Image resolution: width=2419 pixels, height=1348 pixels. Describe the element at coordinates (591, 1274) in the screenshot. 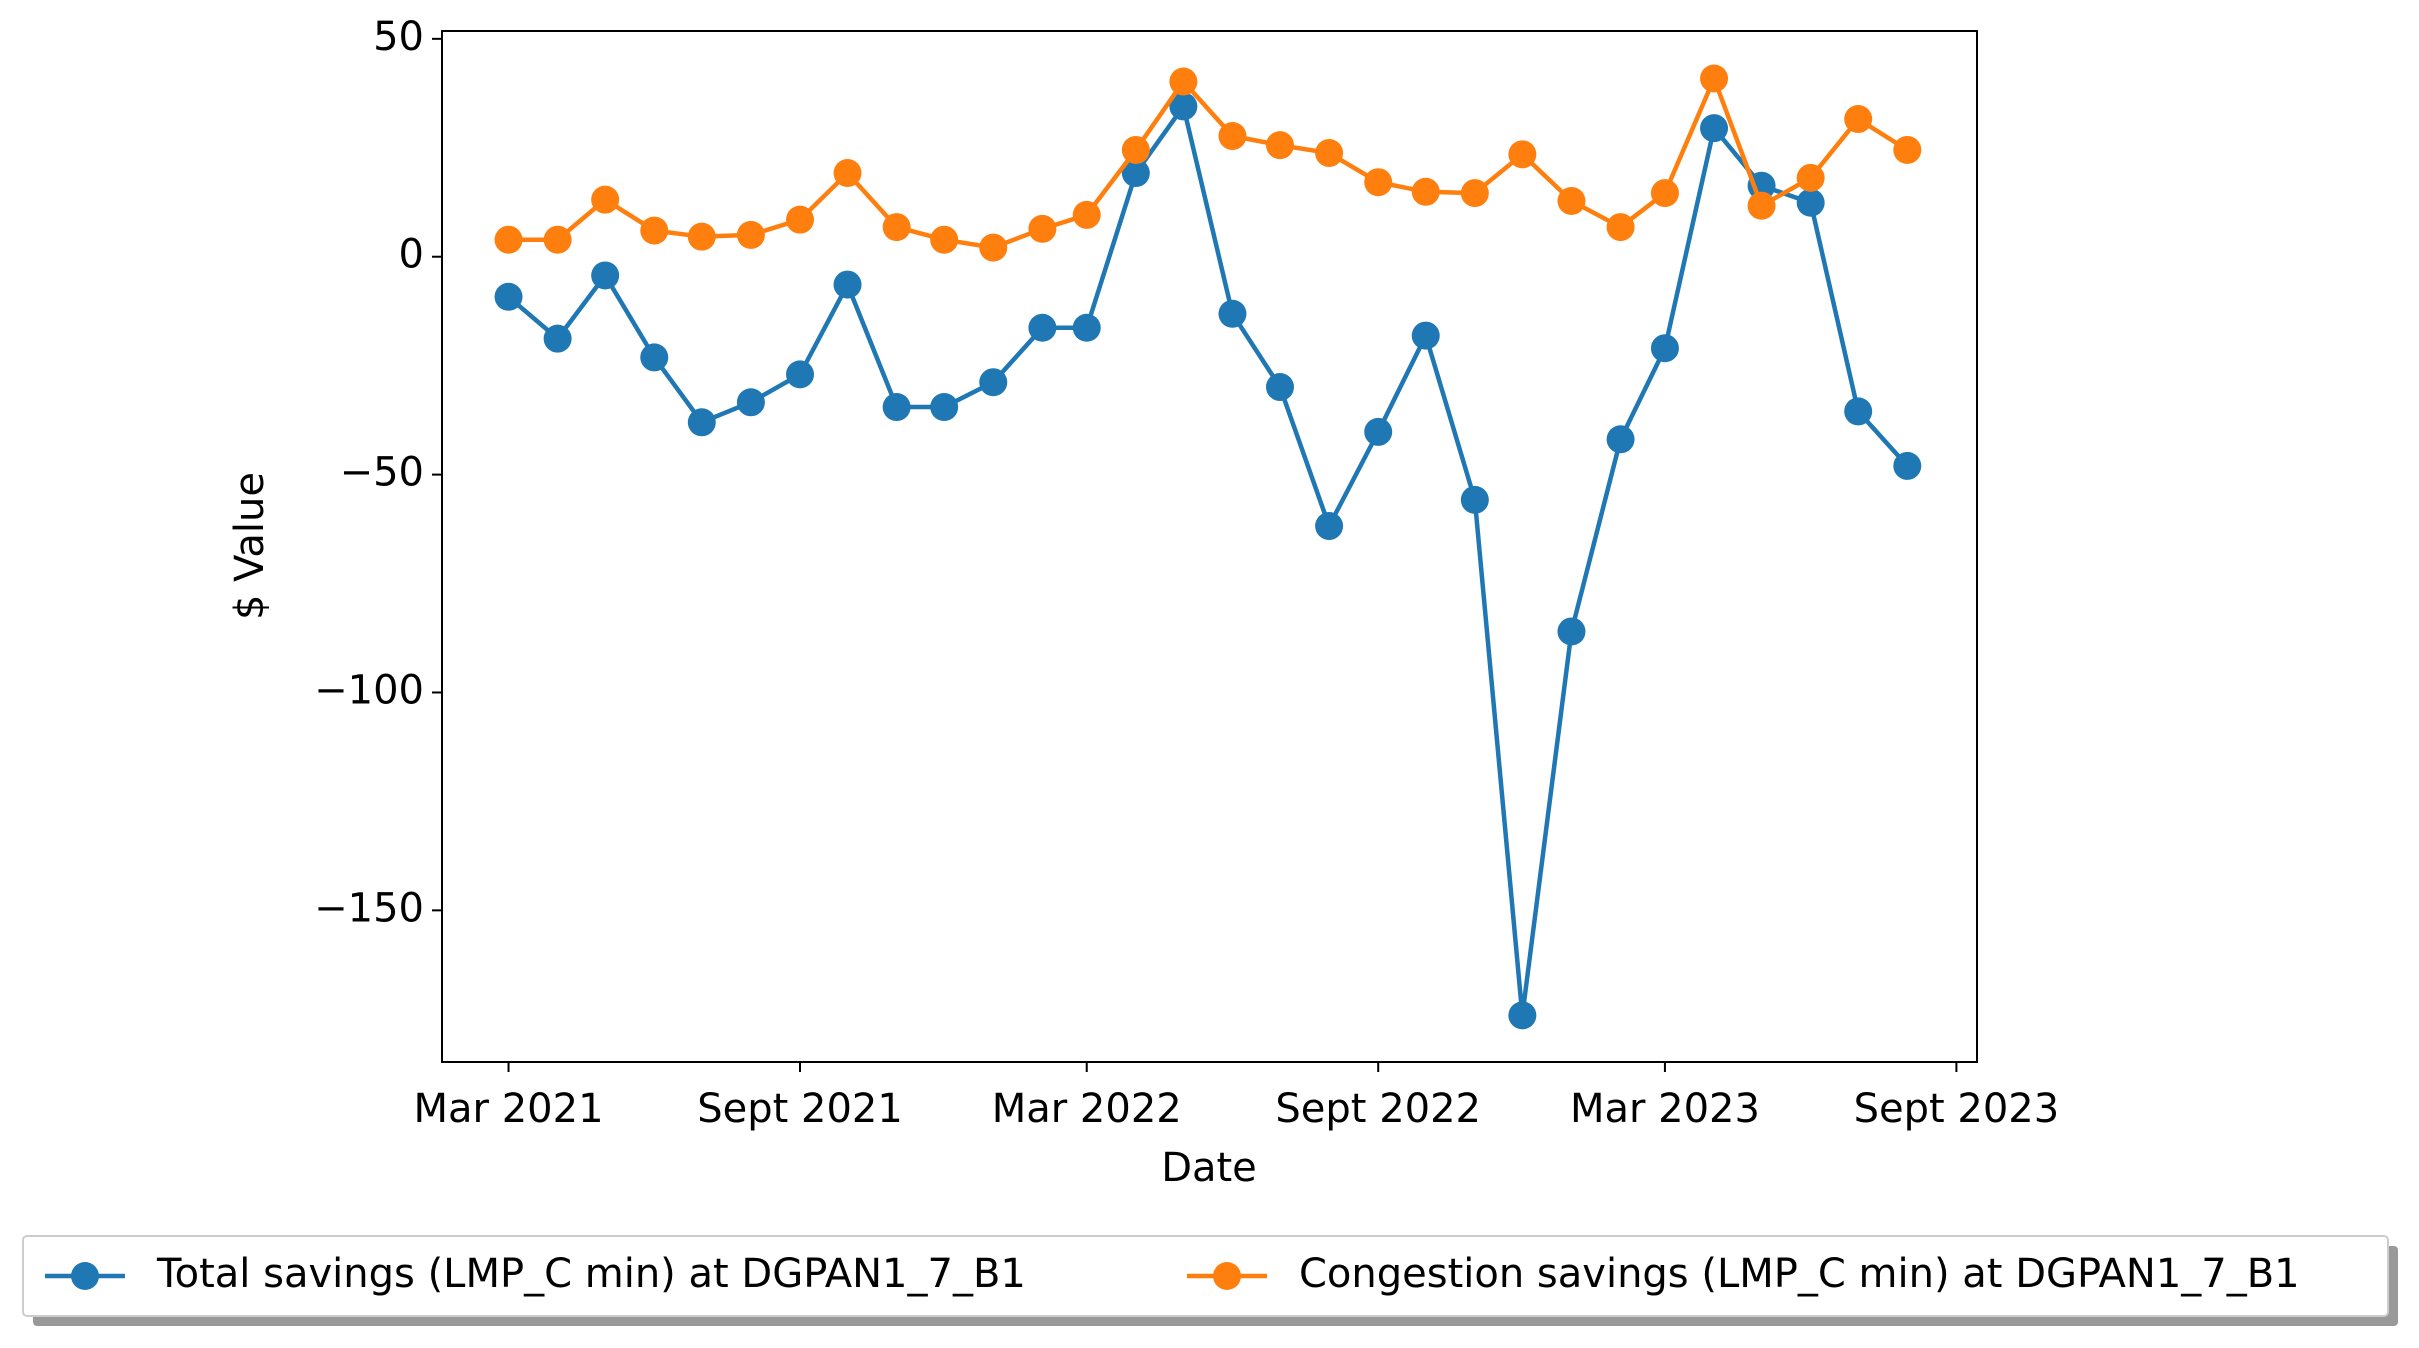

I see `legend-label: Total savings (LMP_C min) at DGPAN1_7_B1` at that location.